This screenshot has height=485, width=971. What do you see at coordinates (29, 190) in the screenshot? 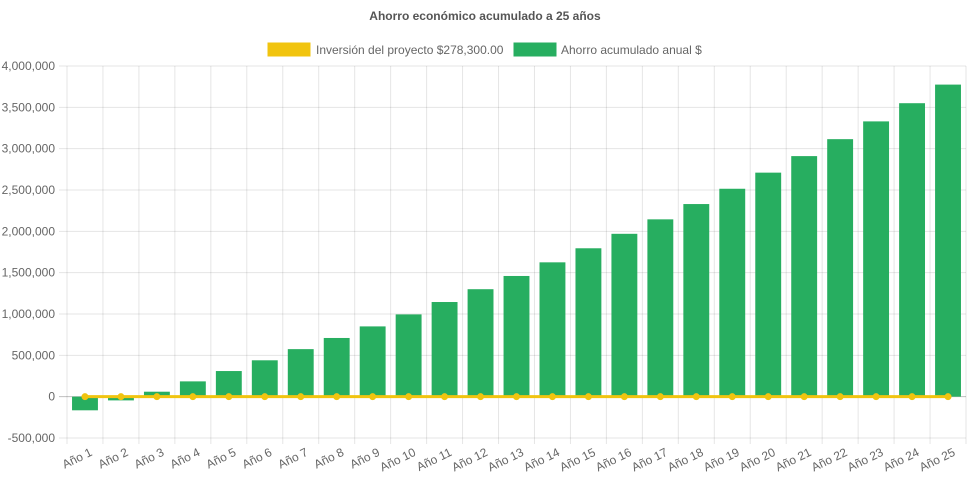
I see `y-tick-label: 2,500,000` at bounding box center [29, 190].